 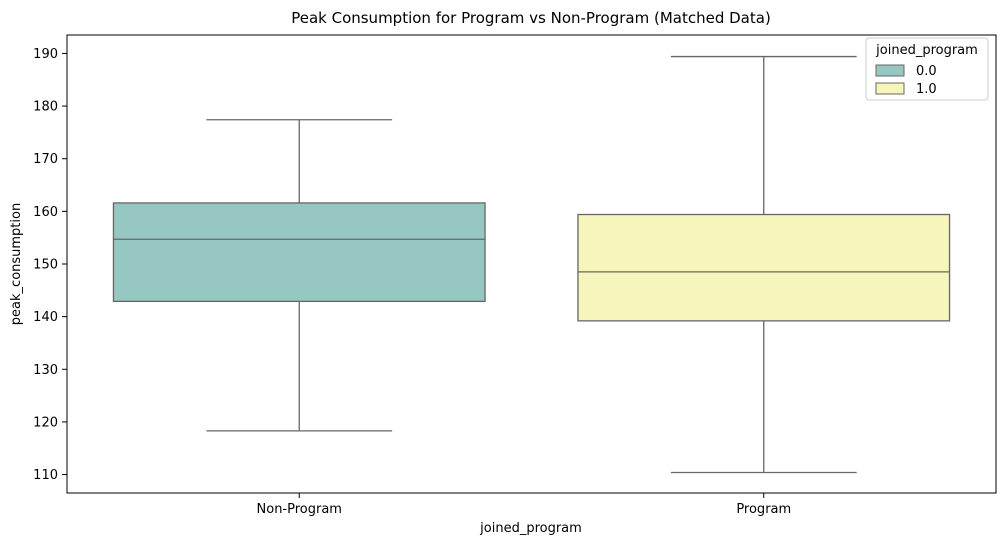 What do you see at coordinates (299, 252) in the screenshot?
I see `box-non-program` at bounding box center [299, 252].